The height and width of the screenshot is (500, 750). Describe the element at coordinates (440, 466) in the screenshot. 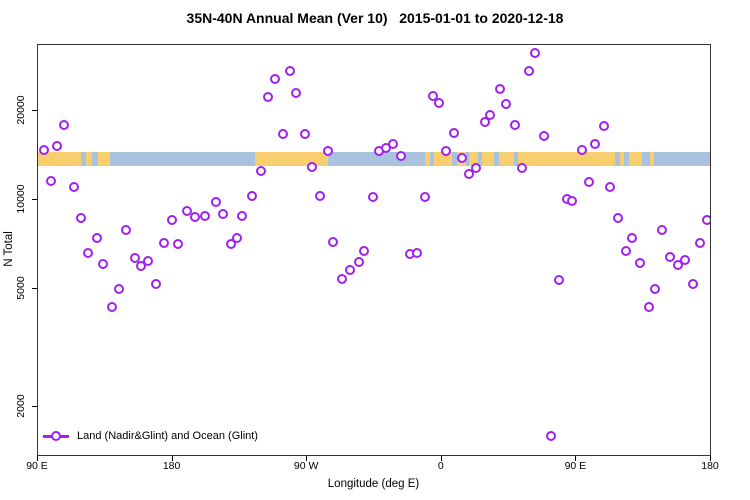

I see `x-axis-tick-label: 0` at that location.